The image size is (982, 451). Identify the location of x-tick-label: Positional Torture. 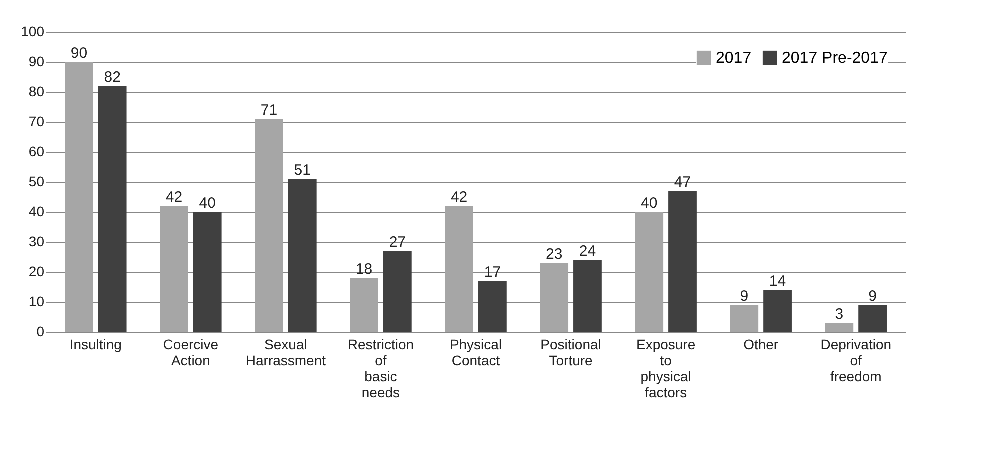
(571, 352).